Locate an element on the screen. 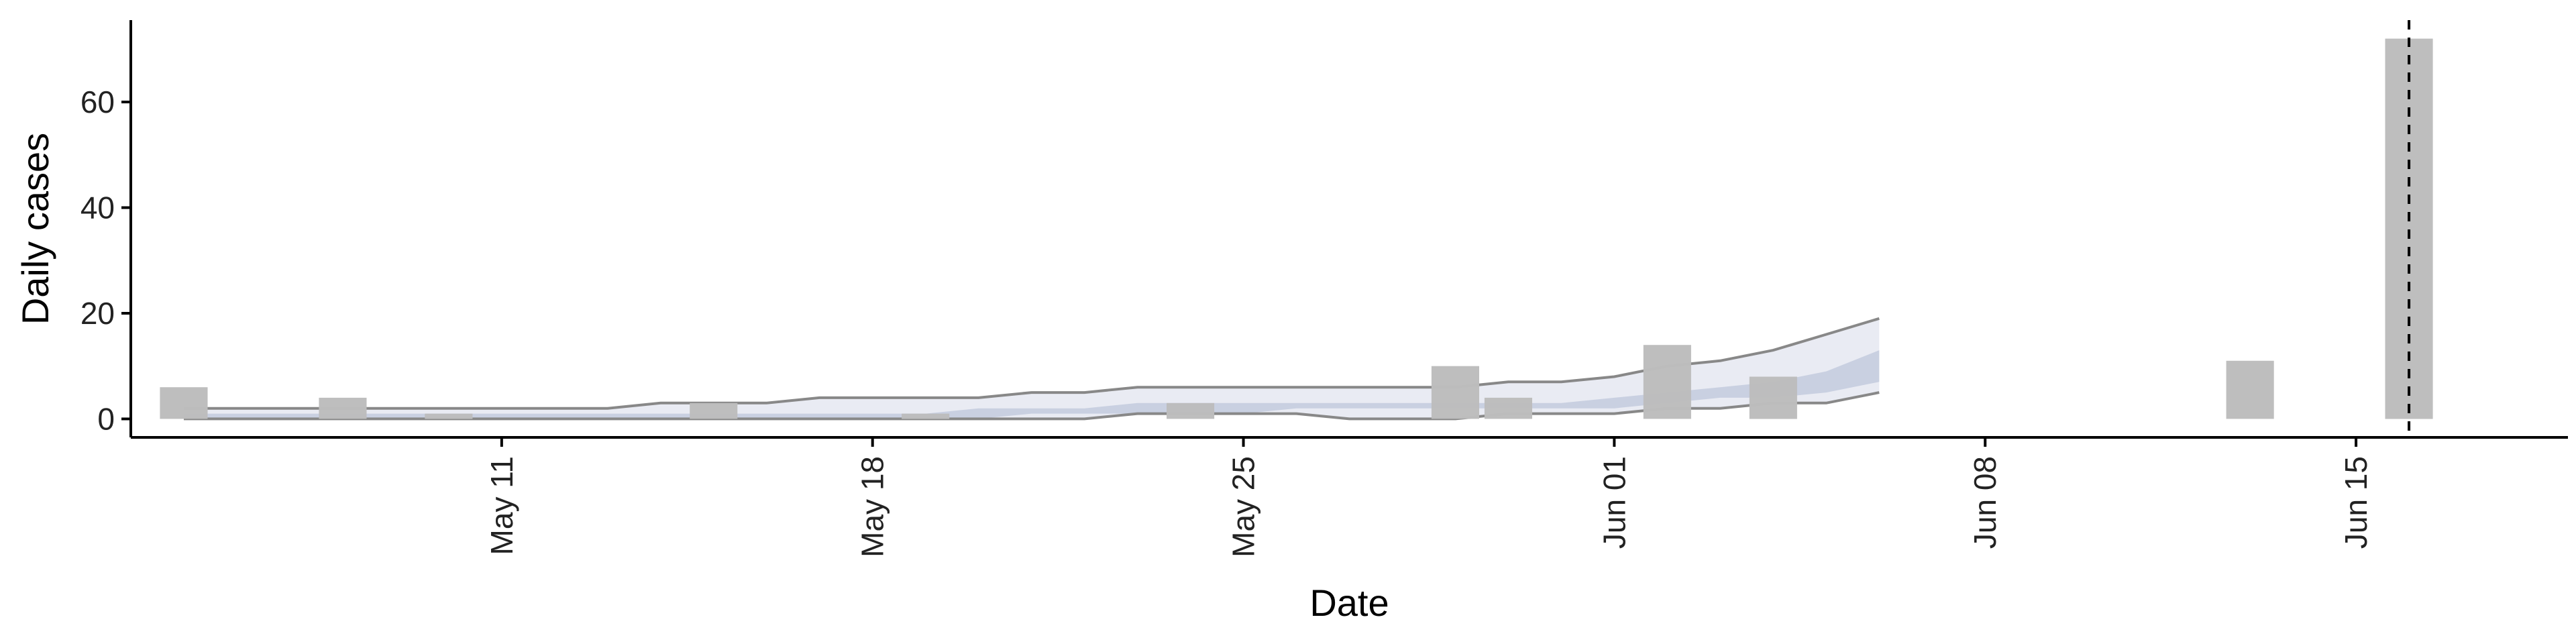 The height and width of the screenshot is (644, 2576). y-axis-ticks: 0 20 40 60 is located at coordinates (105, 260).